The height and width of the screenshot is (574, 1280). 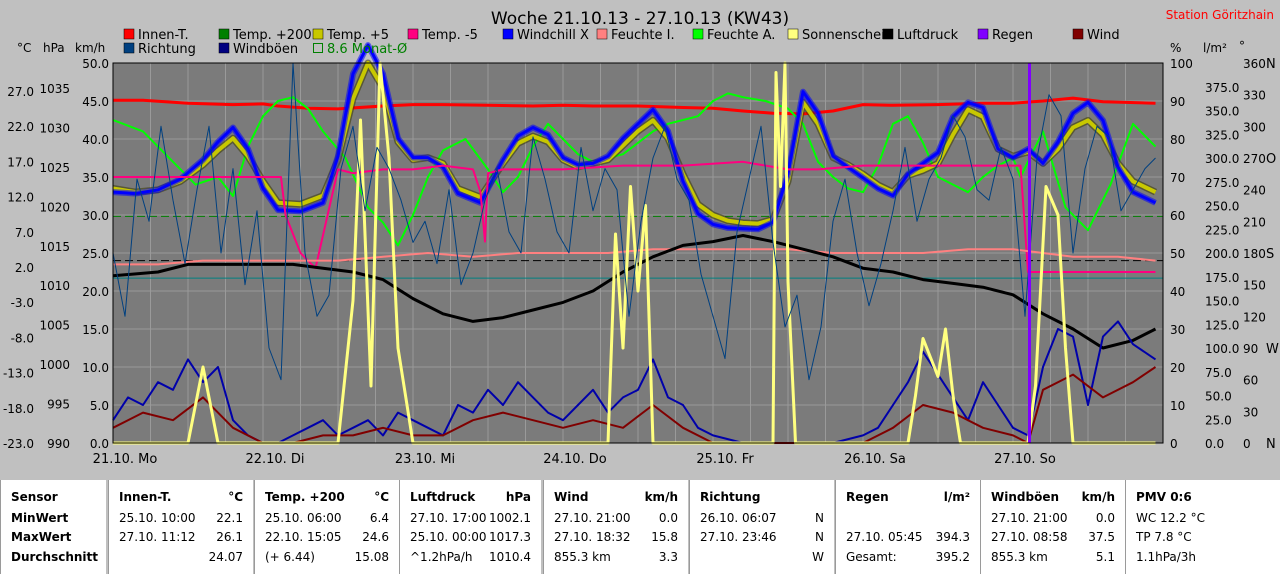 I want to click on summary-row: 25.10. 00:00 1017.3, so click(x=470, y=538).